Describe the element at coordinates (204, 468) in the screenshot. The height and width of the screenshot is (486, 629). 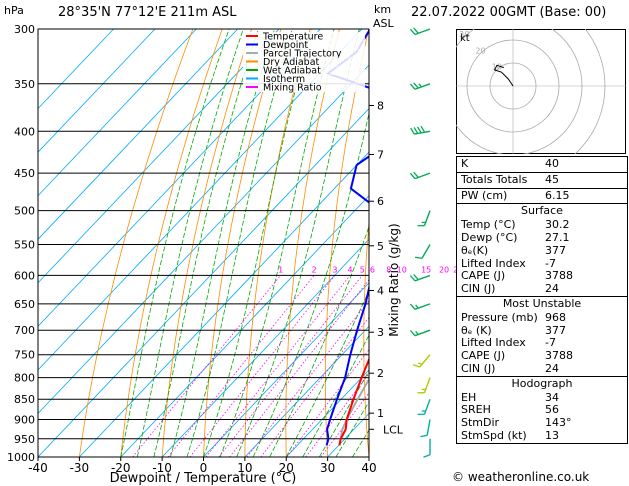
I see `x-tick-label: 0` at that location.